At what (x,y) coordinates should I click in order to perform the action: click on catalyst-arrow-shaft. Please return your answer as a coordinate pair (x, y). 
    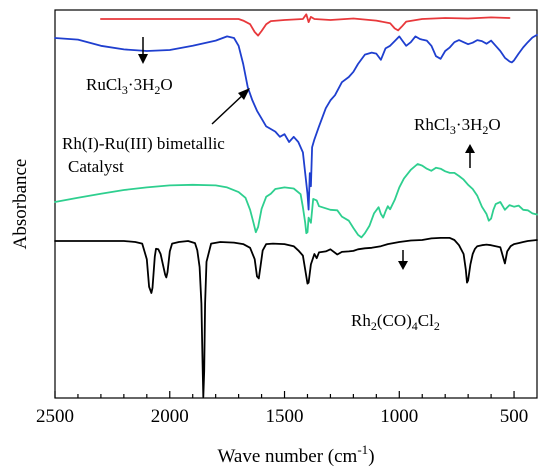
    Looking at the image, I should click on (228, 108).